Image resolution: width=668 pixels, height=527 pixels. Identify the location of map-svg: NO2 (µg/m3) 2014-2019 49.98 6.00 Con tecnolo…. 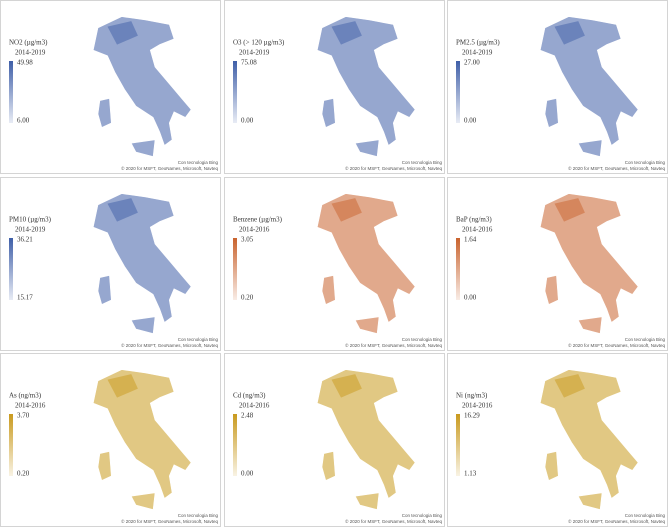
(113, 93).